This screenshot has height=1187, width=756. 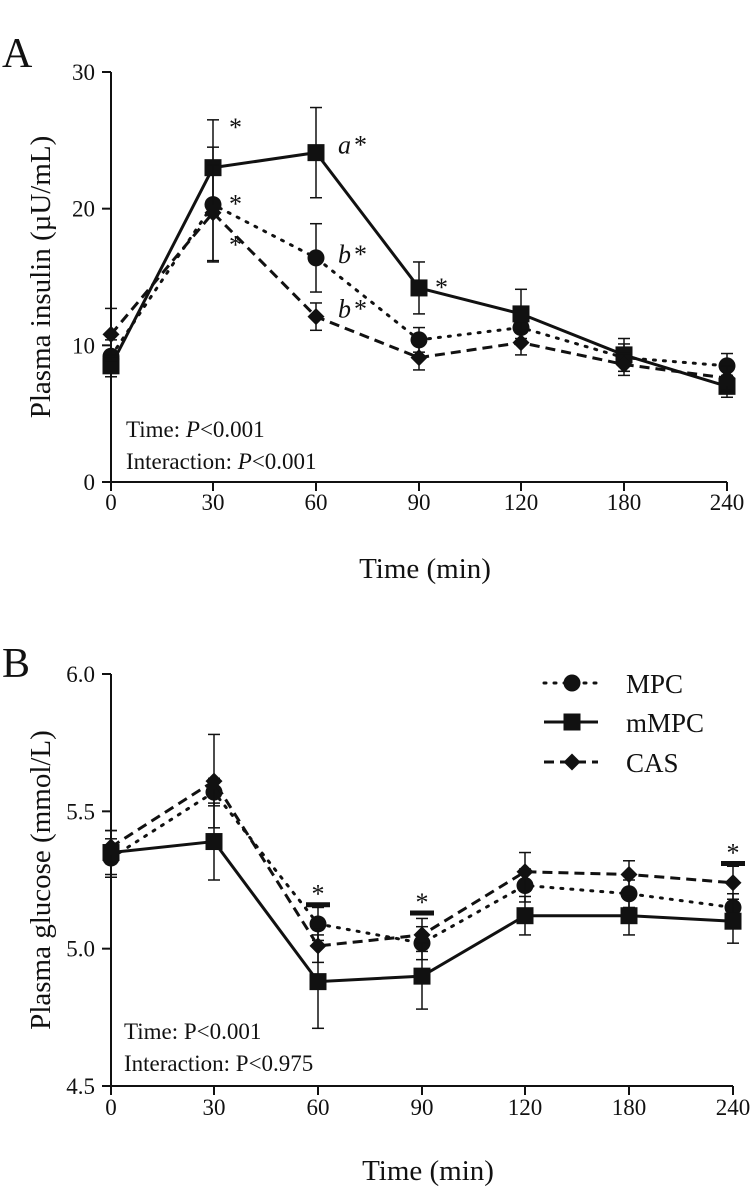 What do you see at coordinates (572, 722) in the screenshot?
I see `legend-mmpc-point` at bounding box center [572, 722].